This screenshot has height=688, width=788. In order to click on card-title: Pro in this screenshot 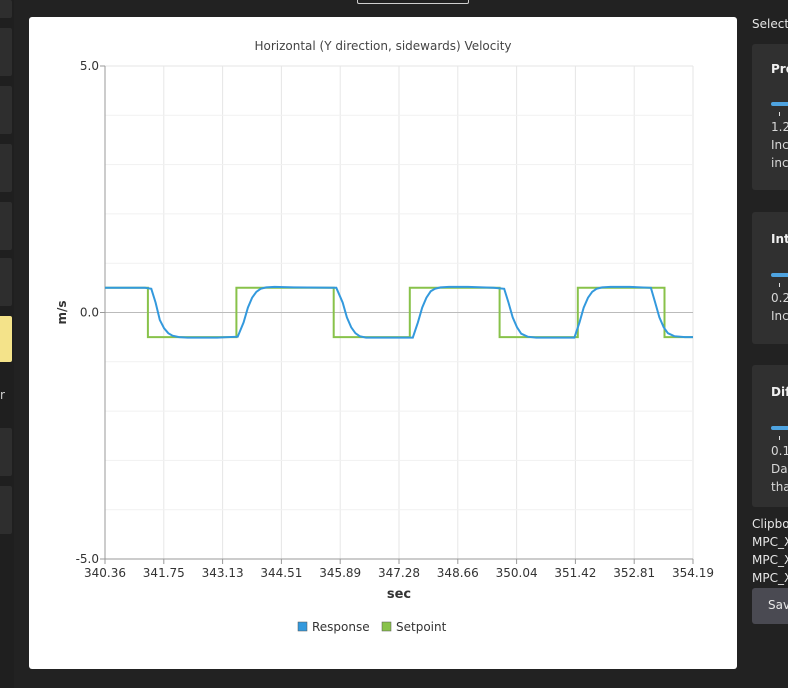, I will do `click(779, 69)`.